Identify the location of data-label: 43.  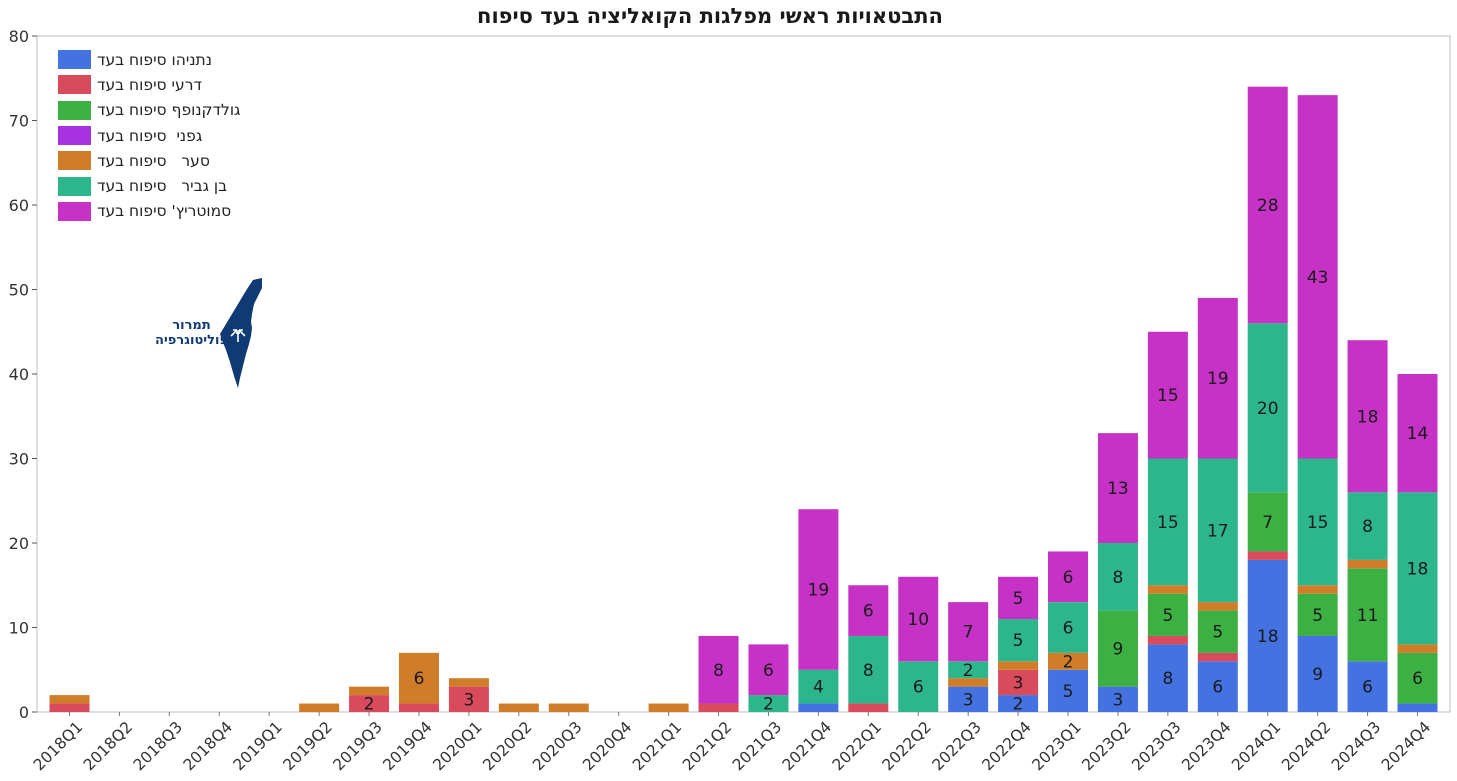
(1318, 278).